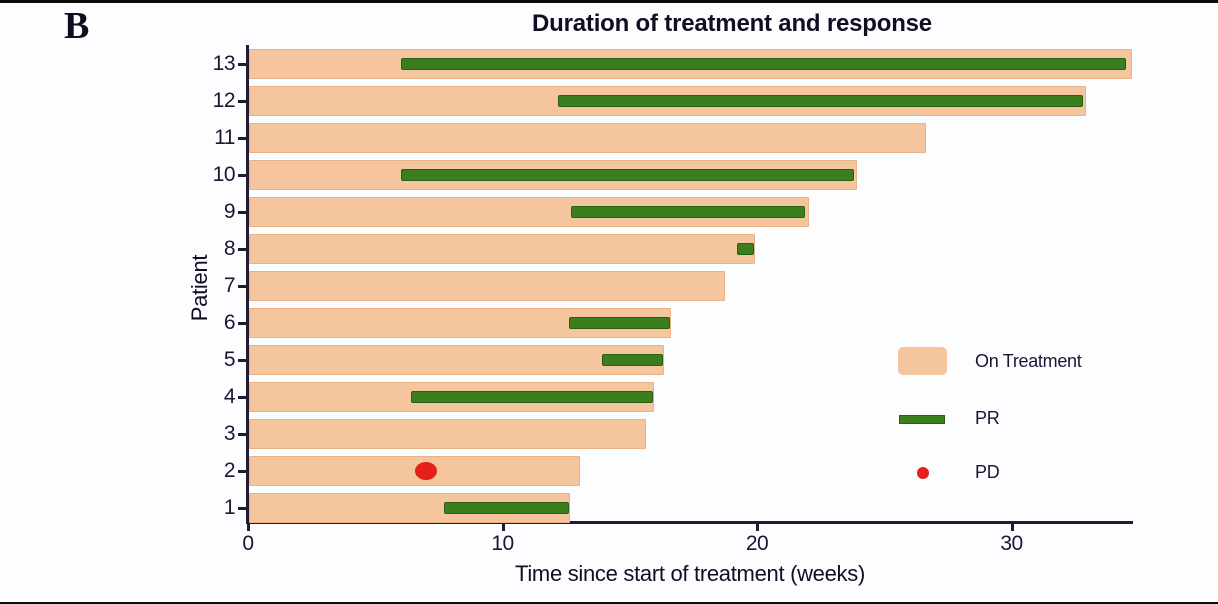  I want to click on x-axis-line, so click(689, 522).